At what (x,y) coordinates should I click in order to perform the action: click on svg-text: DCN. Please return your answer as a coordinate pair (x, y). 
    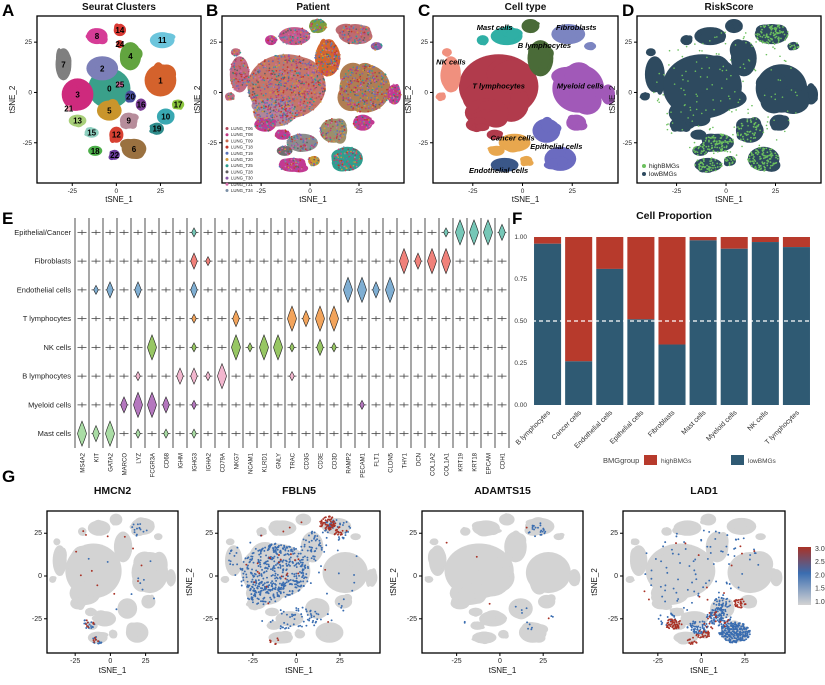
    Looking at the image, I should click on (420, 459).